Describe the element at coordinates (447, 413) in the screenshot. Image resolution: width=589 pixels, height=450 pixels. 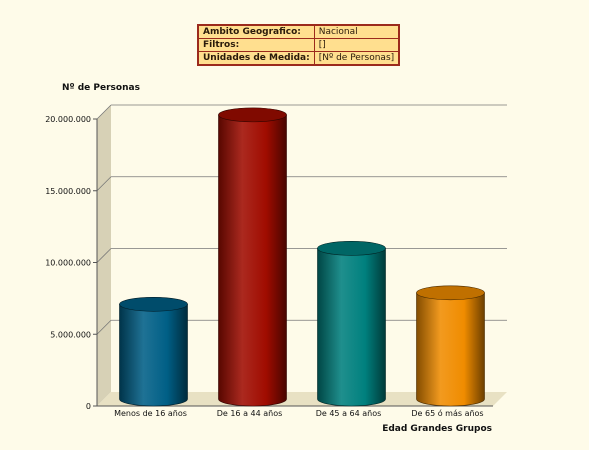
I see `x-tick-label: De 65 ó más años` at that location.